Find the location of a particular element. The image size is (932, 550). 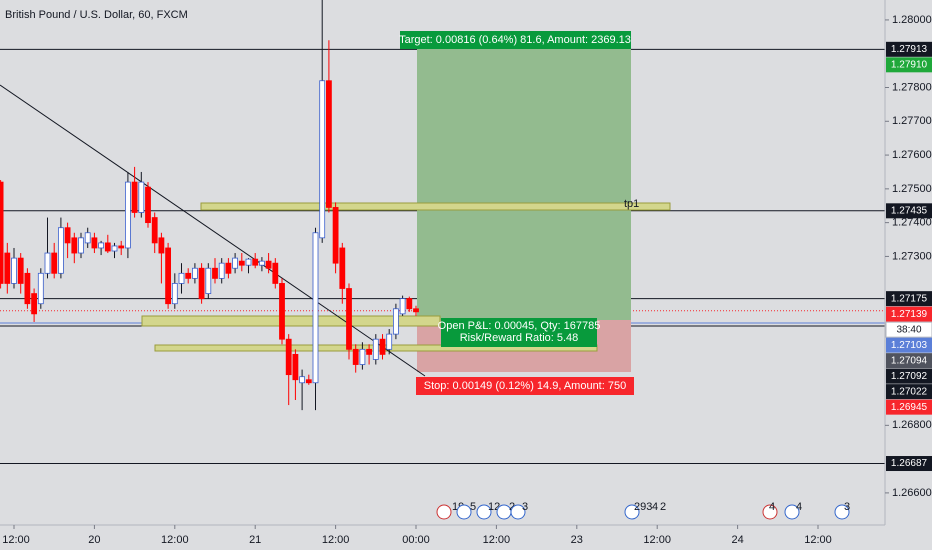

y-tick-label: 1.27700 is located at coordinates (912, 121).